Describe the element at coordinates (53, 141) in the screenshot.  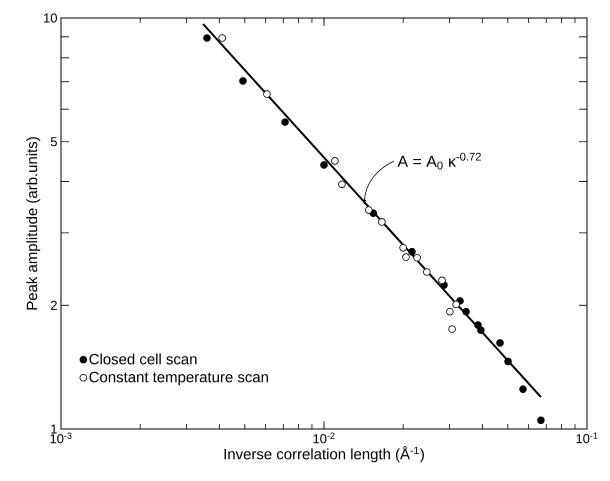
I see `y-tick-label: 5` at that location.